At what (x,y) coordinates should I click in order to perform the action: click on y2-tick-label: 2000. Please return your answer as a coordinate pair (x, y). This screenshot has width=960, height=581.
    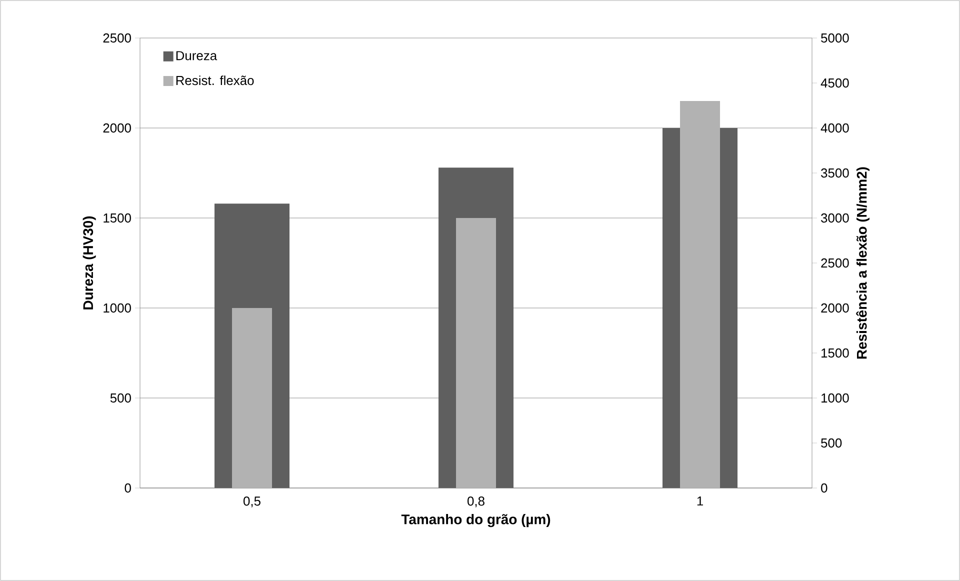
    Looking at the image, I should click on (835, 308).